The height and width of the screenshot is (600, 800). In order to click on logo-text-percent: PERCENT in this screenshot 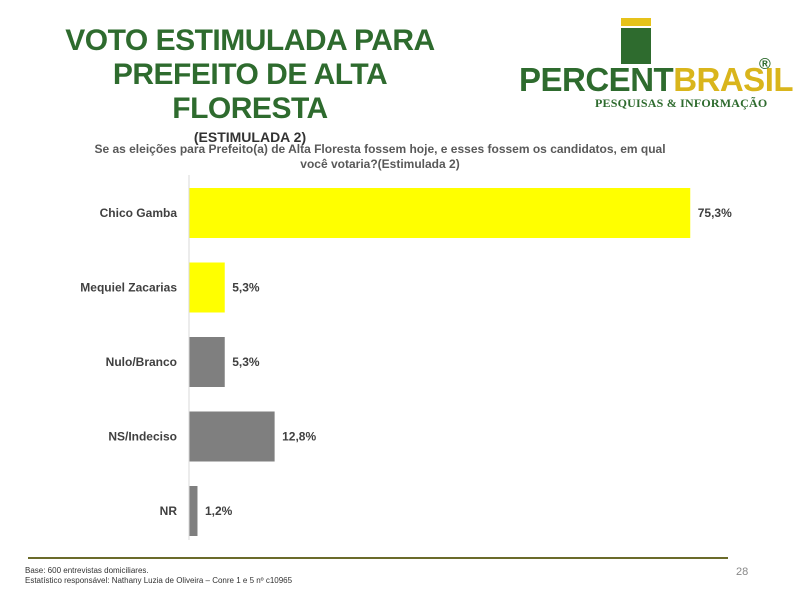, I will do `click(596, 79)`.